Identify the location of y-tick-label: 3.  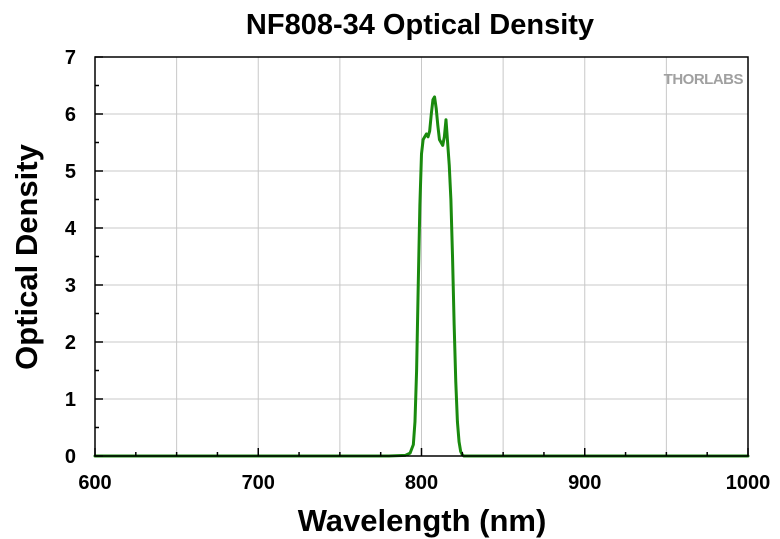
(70, 286).